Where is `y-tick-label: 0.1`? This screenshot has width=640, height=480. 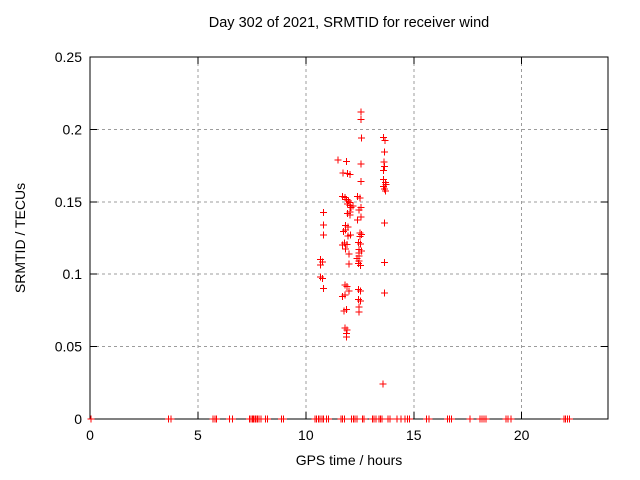 y-tick-label: 0.1 is located at coordinates (73, 274).